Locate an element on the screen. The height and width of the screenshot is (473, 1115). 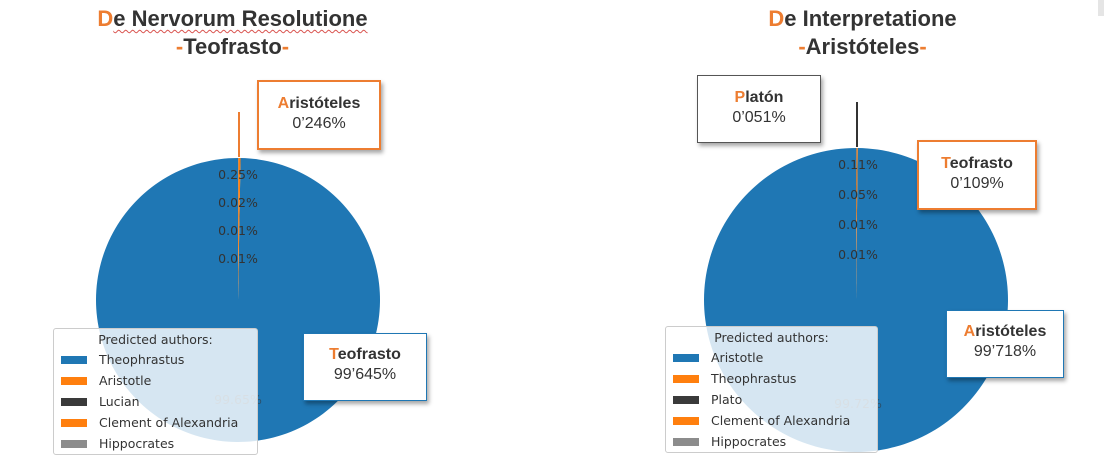
callout-value: 99’718% is located at coordinates (1005, 351).